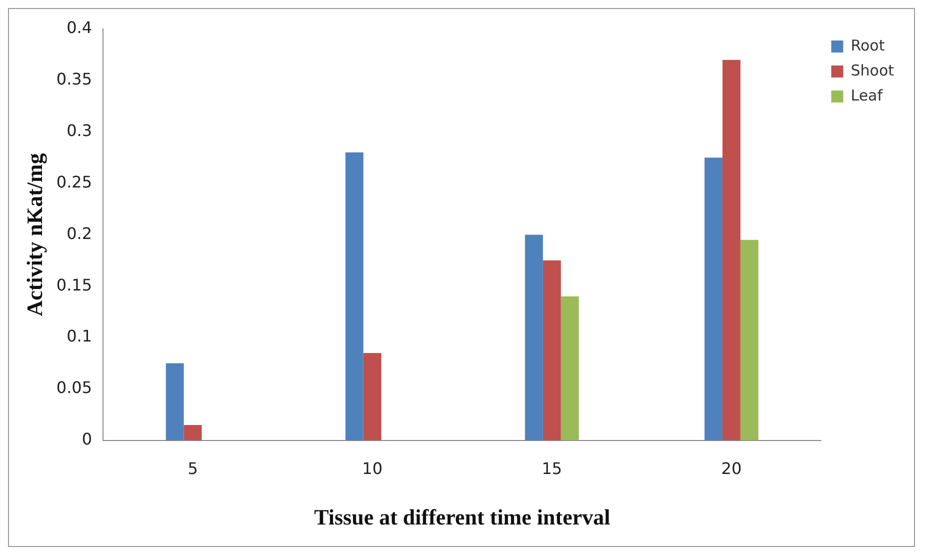  What do you see at coordinates (872, 70) in the screenshot?
I see `legend-label: Shoot` at bounding box center [872, 70].